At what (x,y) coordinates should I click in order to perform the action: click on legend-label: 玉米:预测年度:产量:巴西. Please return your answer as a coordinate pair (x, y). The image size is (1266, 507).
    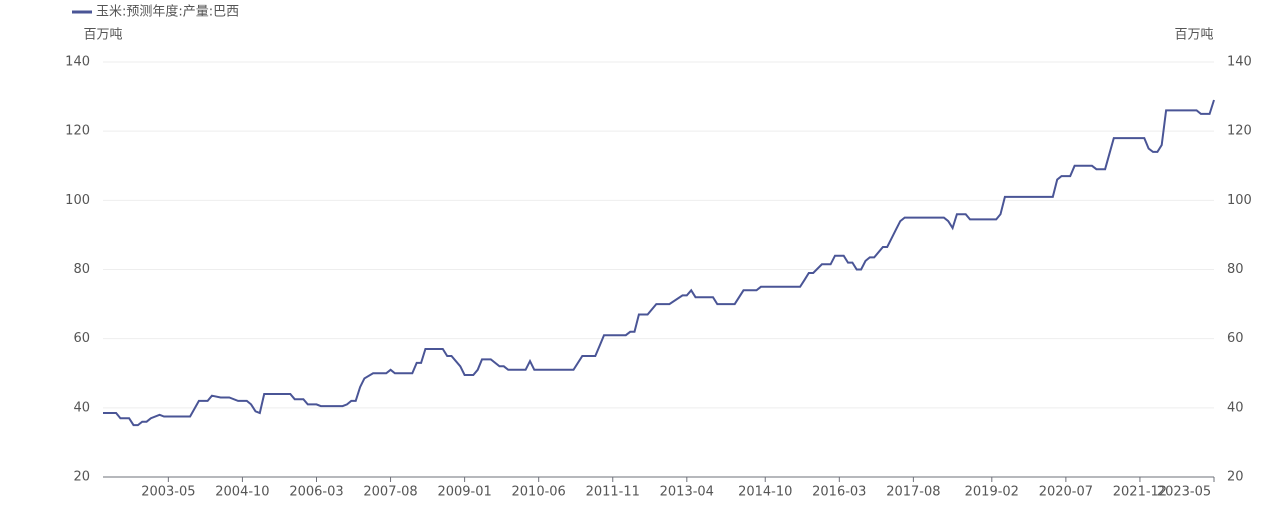
    Looking at the image, I should click on (167, 12).